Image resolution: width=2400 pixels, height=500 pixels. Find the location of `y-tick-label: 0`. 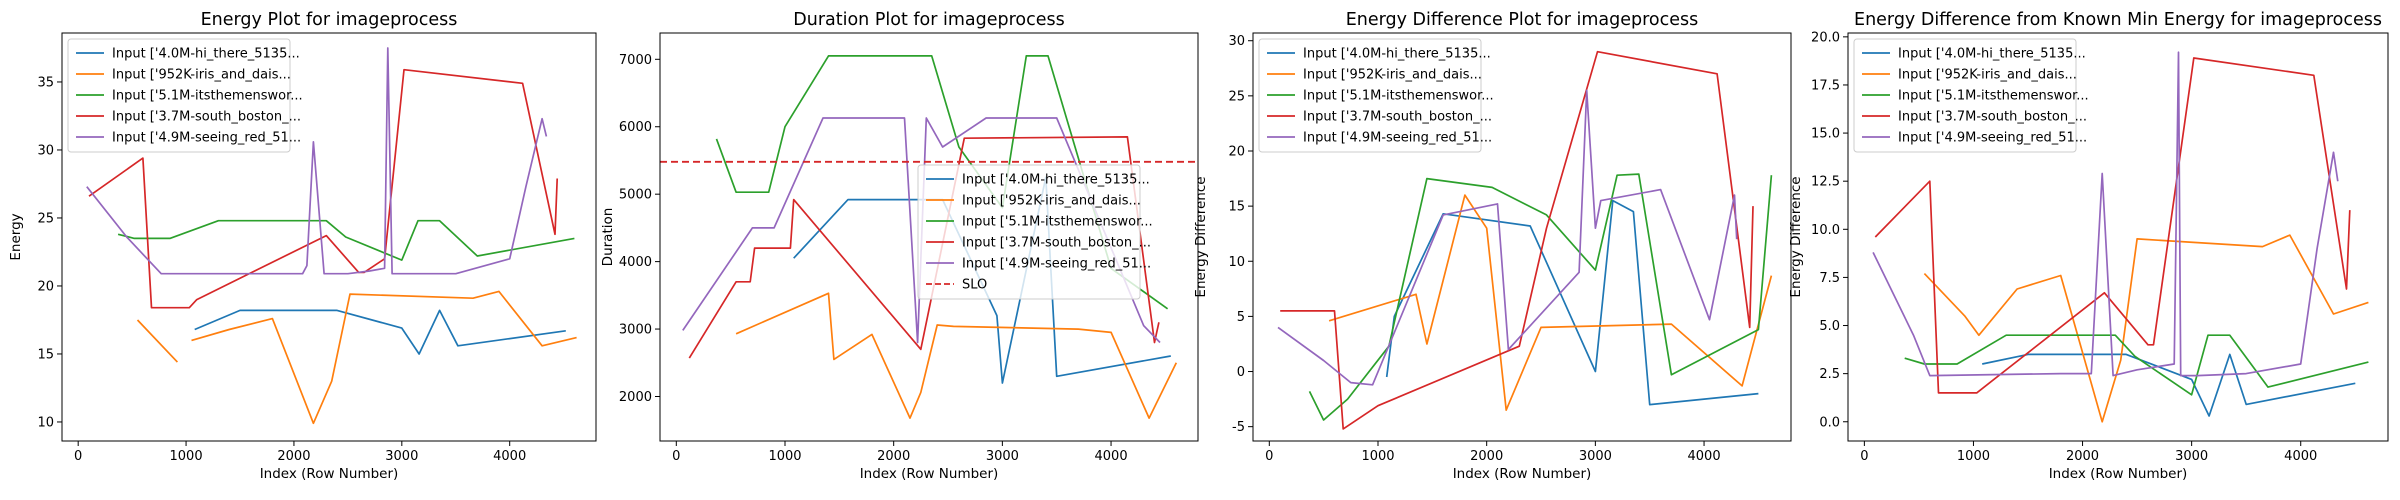

y-tick-label: 0 is located at coordinates (1241, 372).